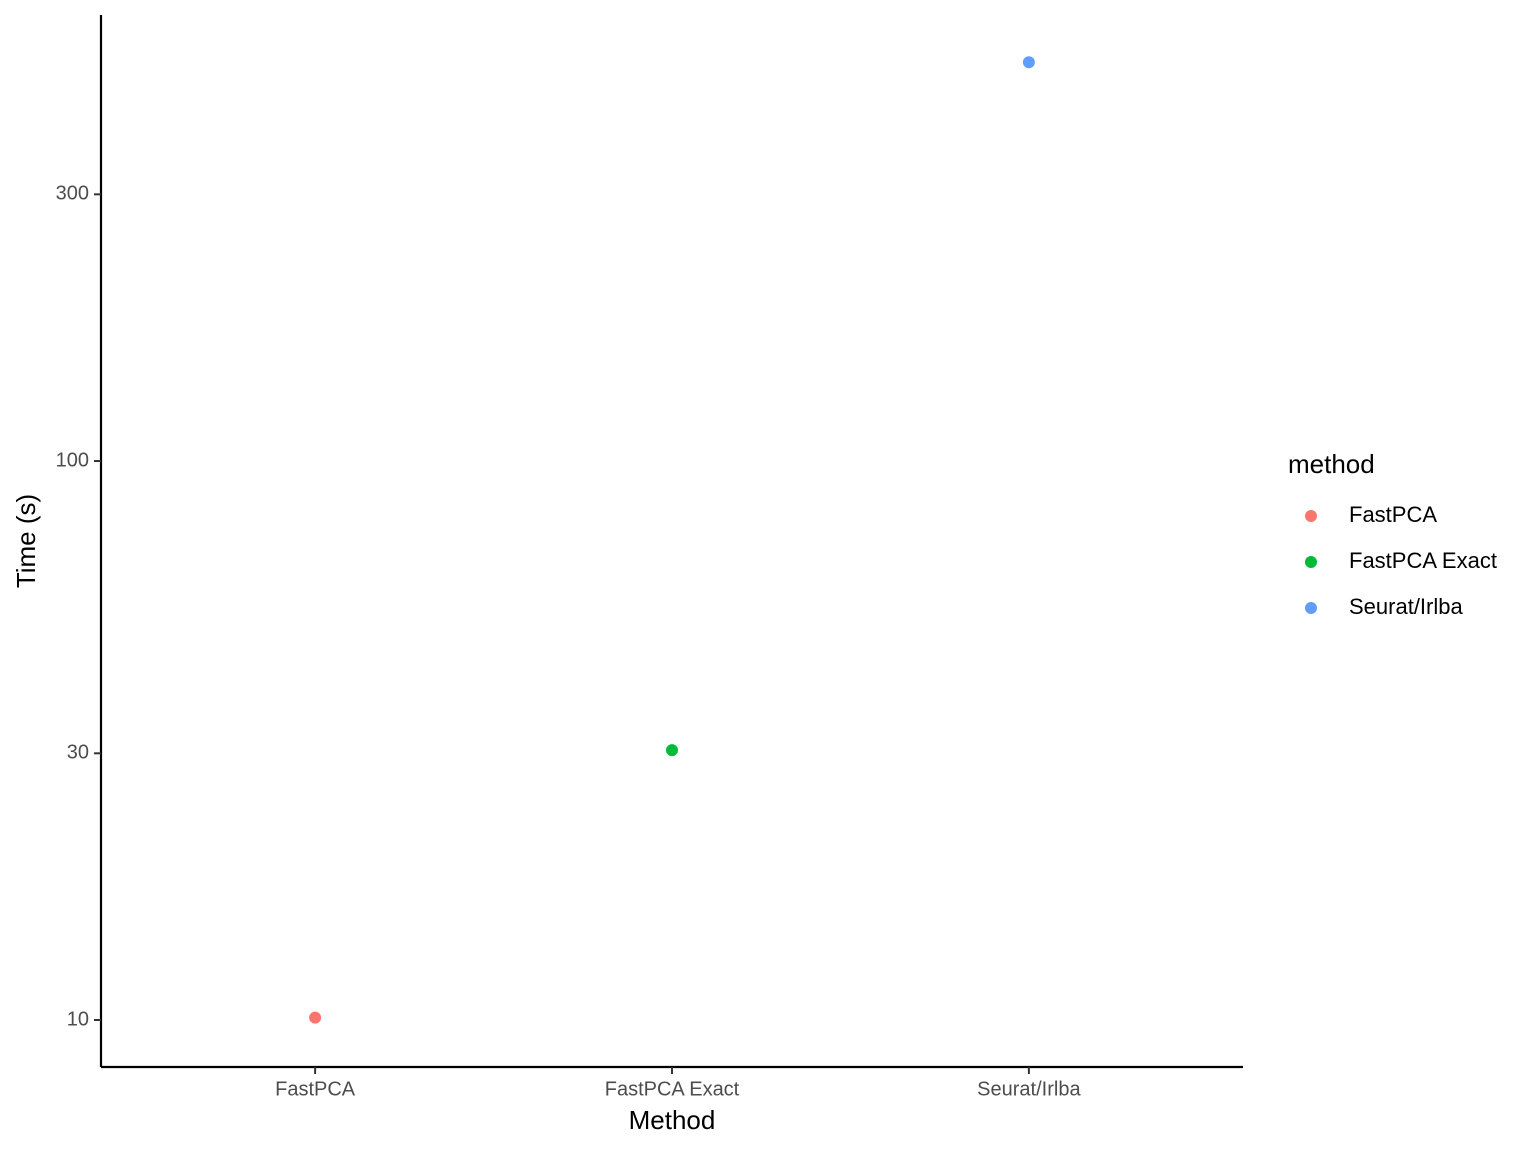 The height and width of the screenshot is (1152, 1536). I want to click on y-axis-title: Time (s), so click(26, 541).